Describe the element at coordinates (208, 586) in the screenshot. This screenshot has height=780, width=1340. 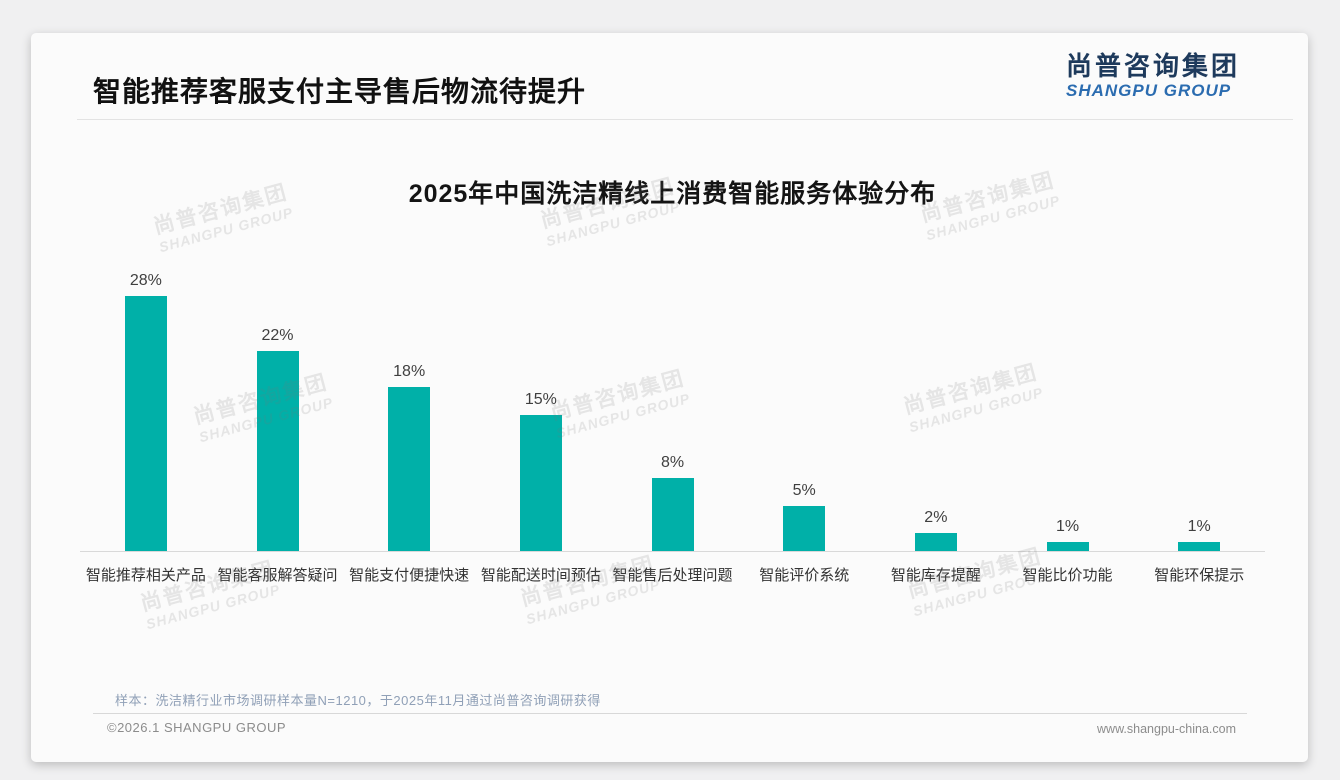
I see `watermark-chinese-text: 尚普咨询集团` at that location.